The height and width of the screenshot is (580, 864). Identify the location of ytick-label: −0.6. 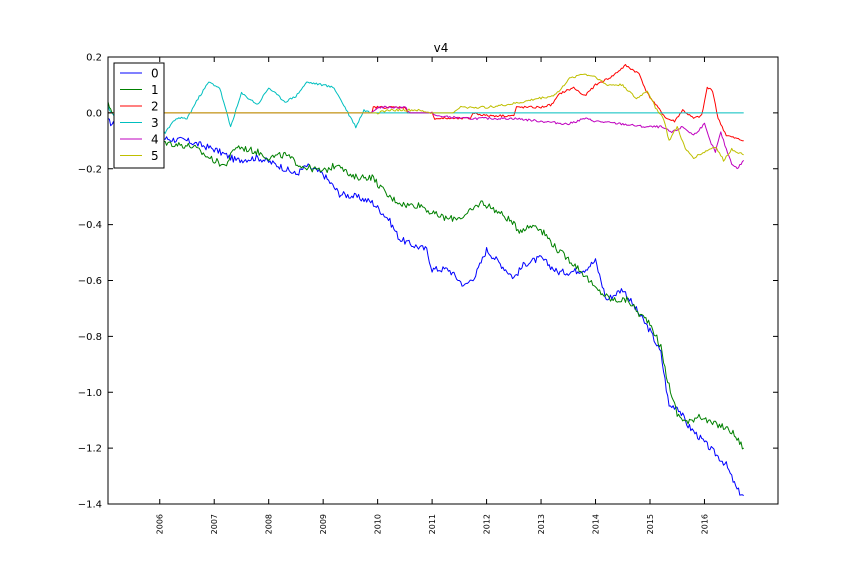
(90, 281).